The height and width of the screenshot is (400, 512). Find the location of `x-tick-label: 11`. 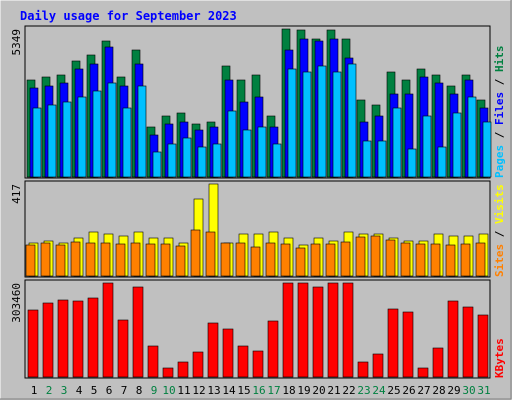

x-tick-label: 11 is located at coordinates (183, 390).